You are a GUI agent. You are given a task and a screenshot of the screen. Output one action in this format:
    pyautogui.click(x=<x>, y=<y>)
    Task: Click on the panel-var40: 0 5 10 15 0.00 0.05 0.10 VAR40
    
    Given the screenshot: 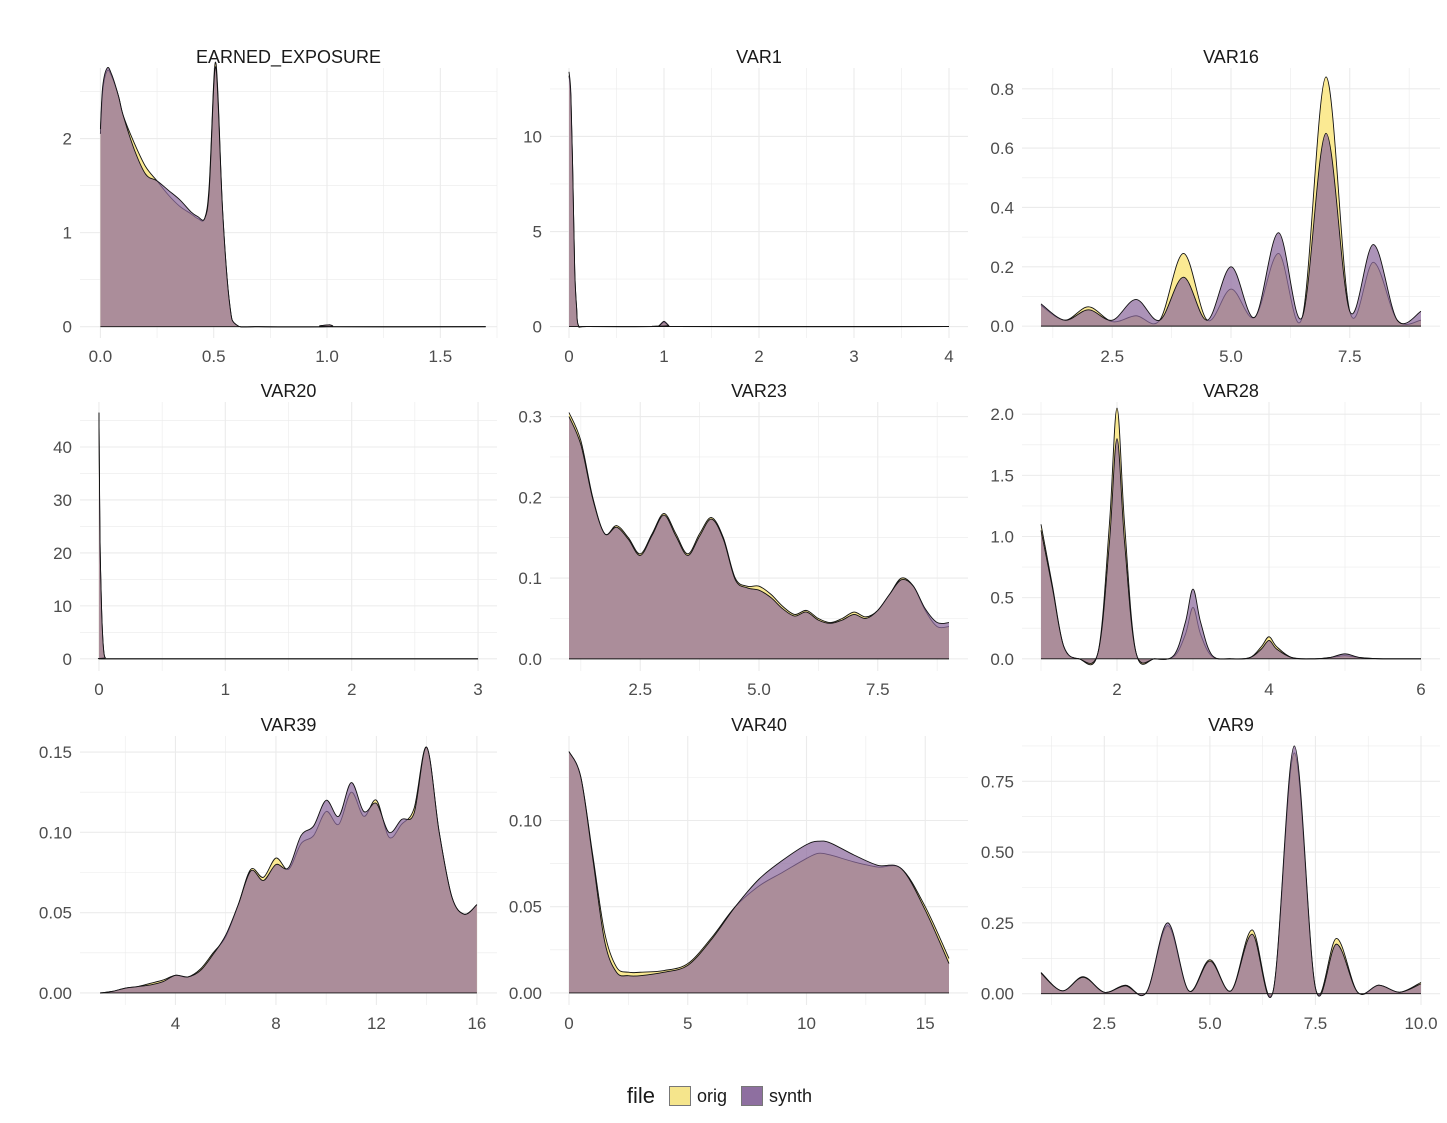 What is the action you would take?
    pyautogui.click(x=738, y=874)
    